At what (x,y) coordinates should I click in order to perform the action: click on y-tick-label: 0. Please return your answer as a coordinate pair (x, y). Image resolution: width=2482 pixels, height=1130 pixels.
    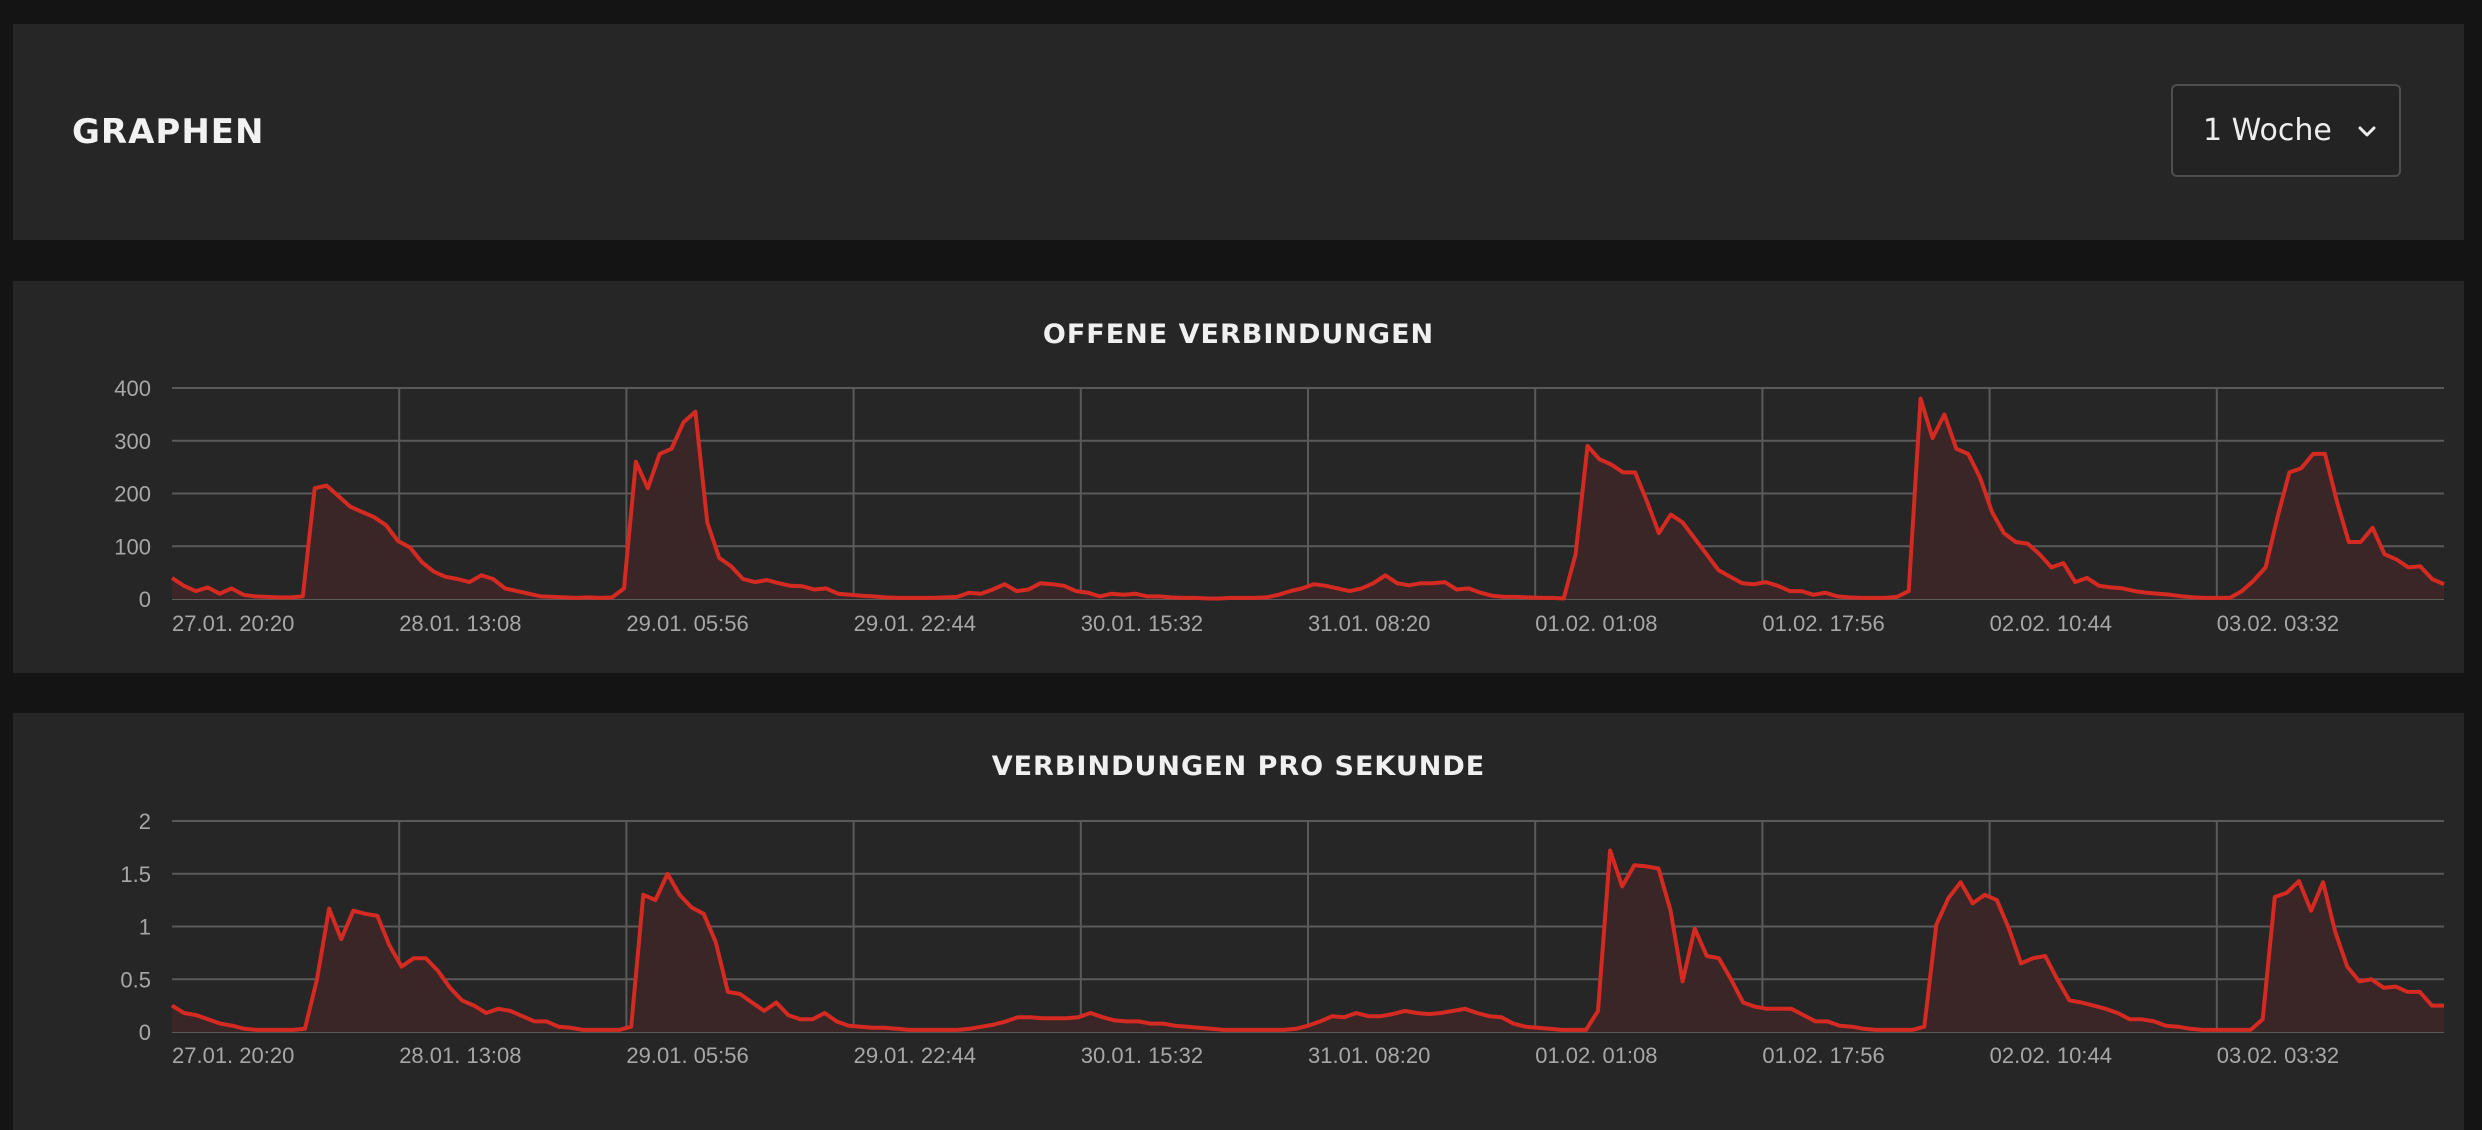
    Looking at the image, I should click on (145, 599).